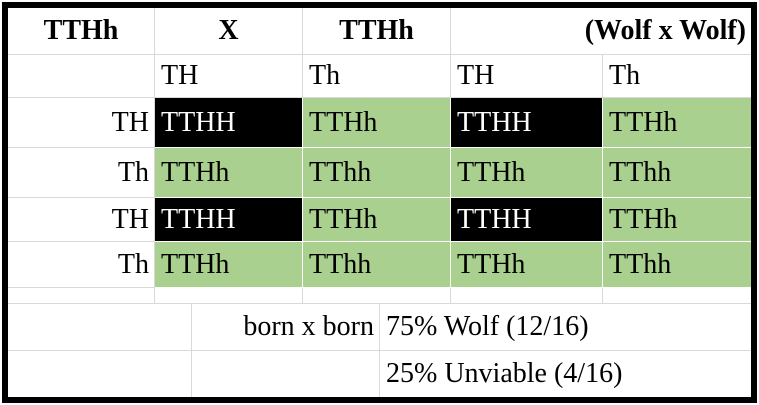 The image size is (759, 405). I want to click on corner-empty-cell, so click(81, 76).